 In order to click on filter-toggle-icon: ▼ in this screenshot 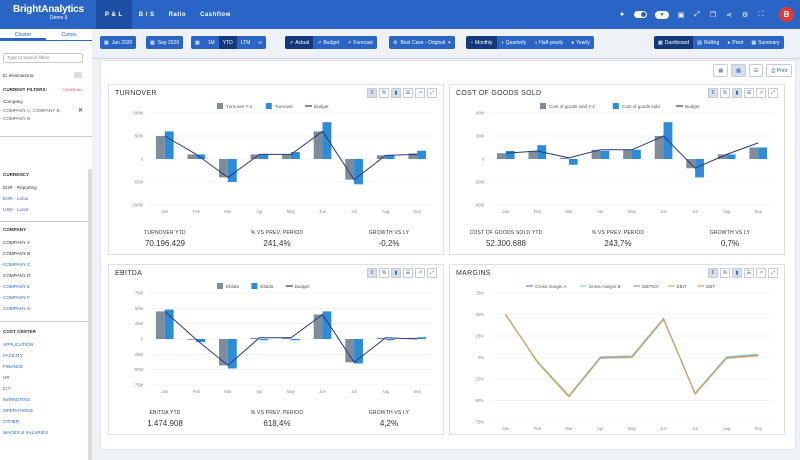, I will do `click(662, 14)`.